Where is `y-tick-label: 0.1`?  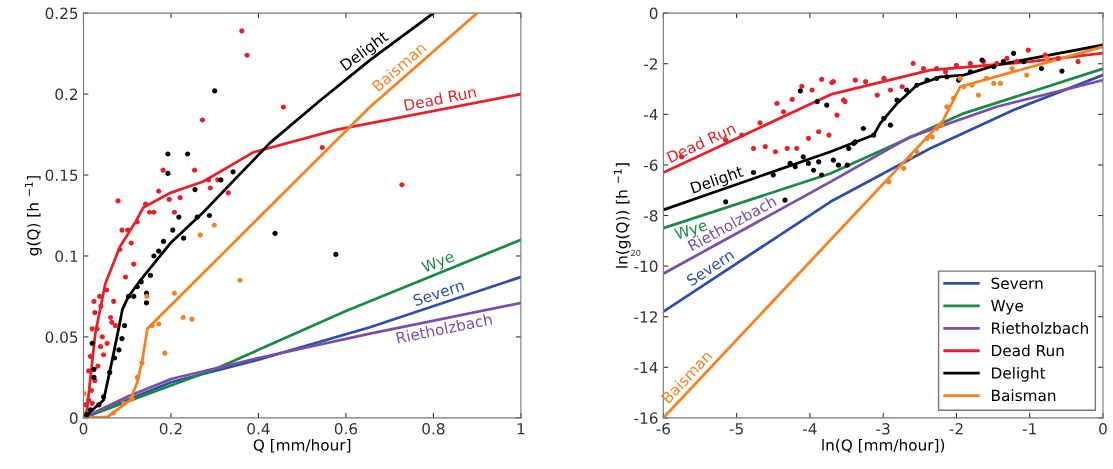
y-tick-label: 0.1 is located at coordinates (66, 256).